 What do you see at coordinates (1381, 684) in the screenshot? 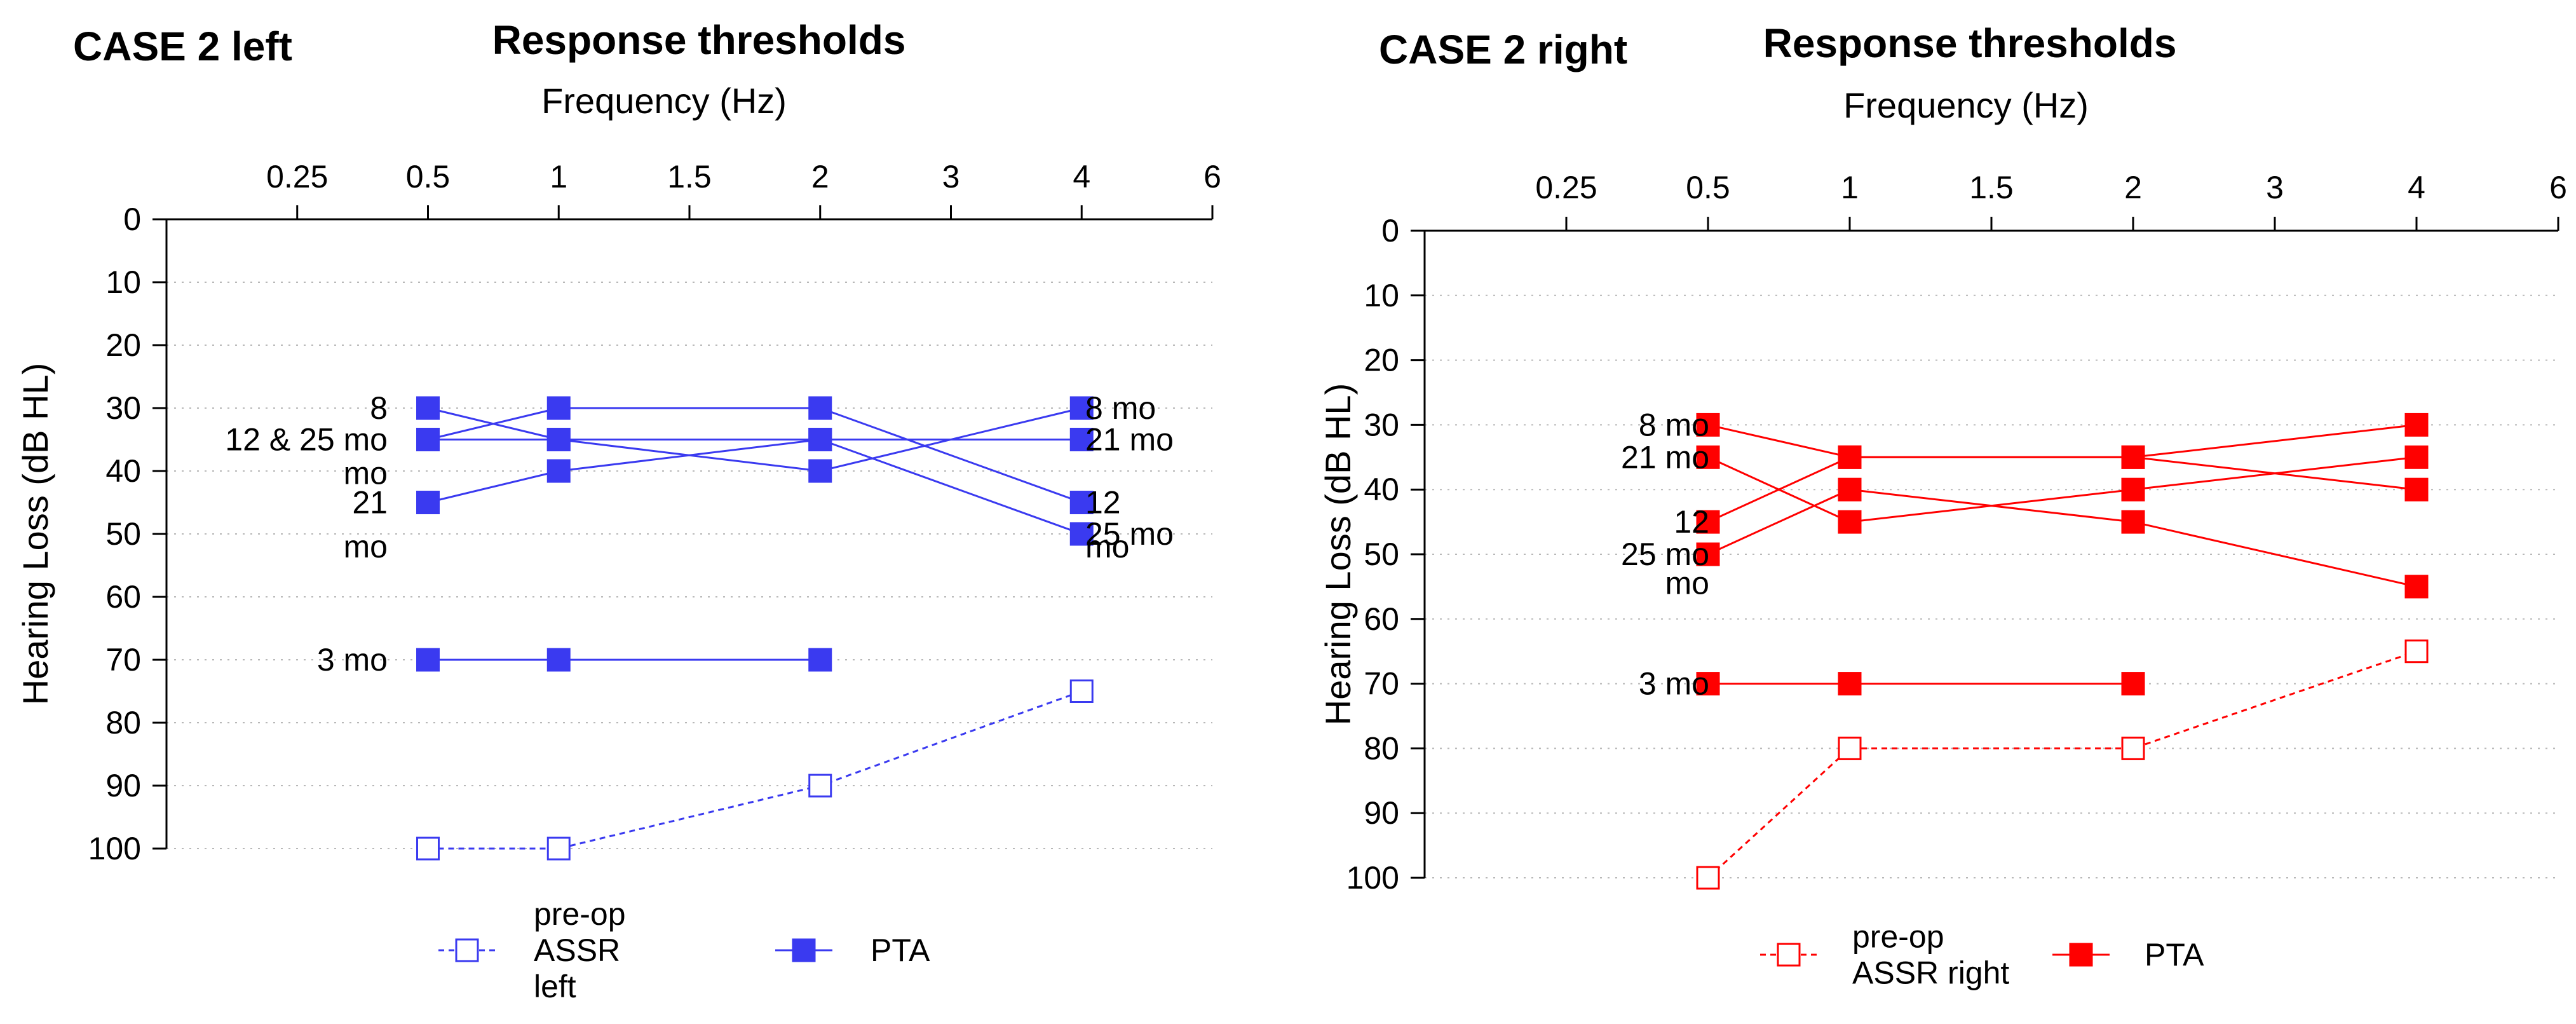
I see `y-tick-label: 70` at bounding box center [1381, 684].